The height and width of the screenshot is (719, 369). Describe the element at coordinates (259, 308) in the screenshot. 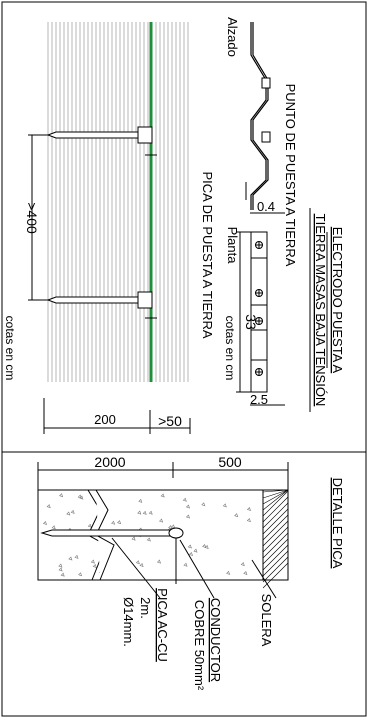

I see `planta-holes` at that location.